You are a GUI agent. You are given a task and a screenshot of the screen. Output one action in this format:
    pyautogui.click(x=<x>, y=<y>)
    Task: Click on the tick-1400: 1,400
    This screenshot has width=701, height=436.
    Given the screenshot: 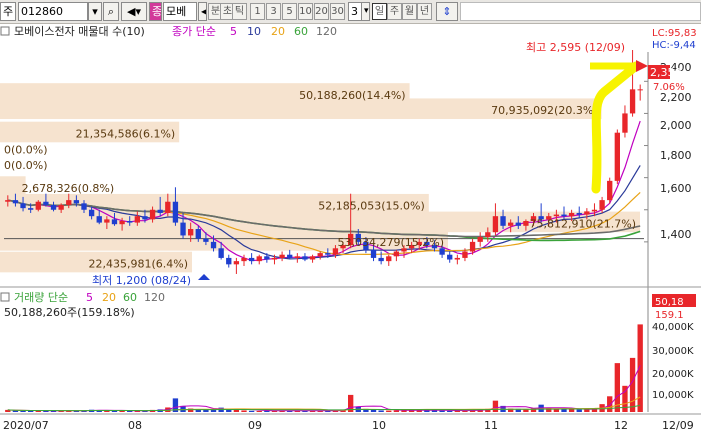 What is the action you would take?
    pyautogui.click(x=676, y=234)
    